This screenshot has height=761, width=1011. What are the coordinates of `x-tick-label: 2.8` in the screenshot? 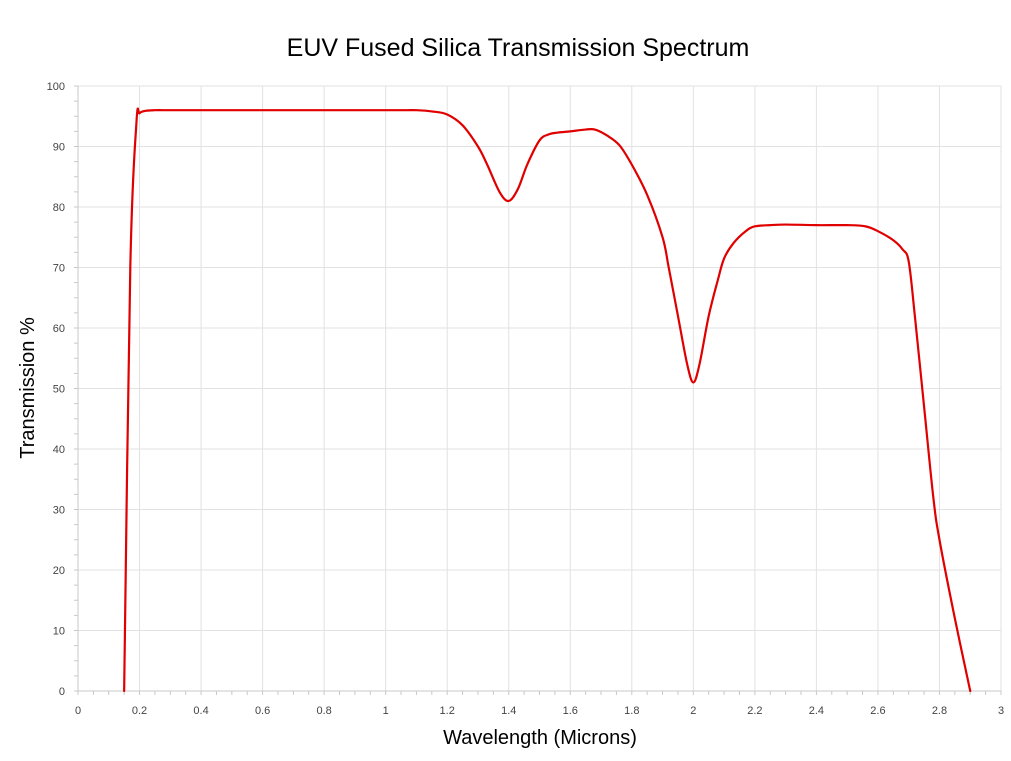 It's located at (939, 711).